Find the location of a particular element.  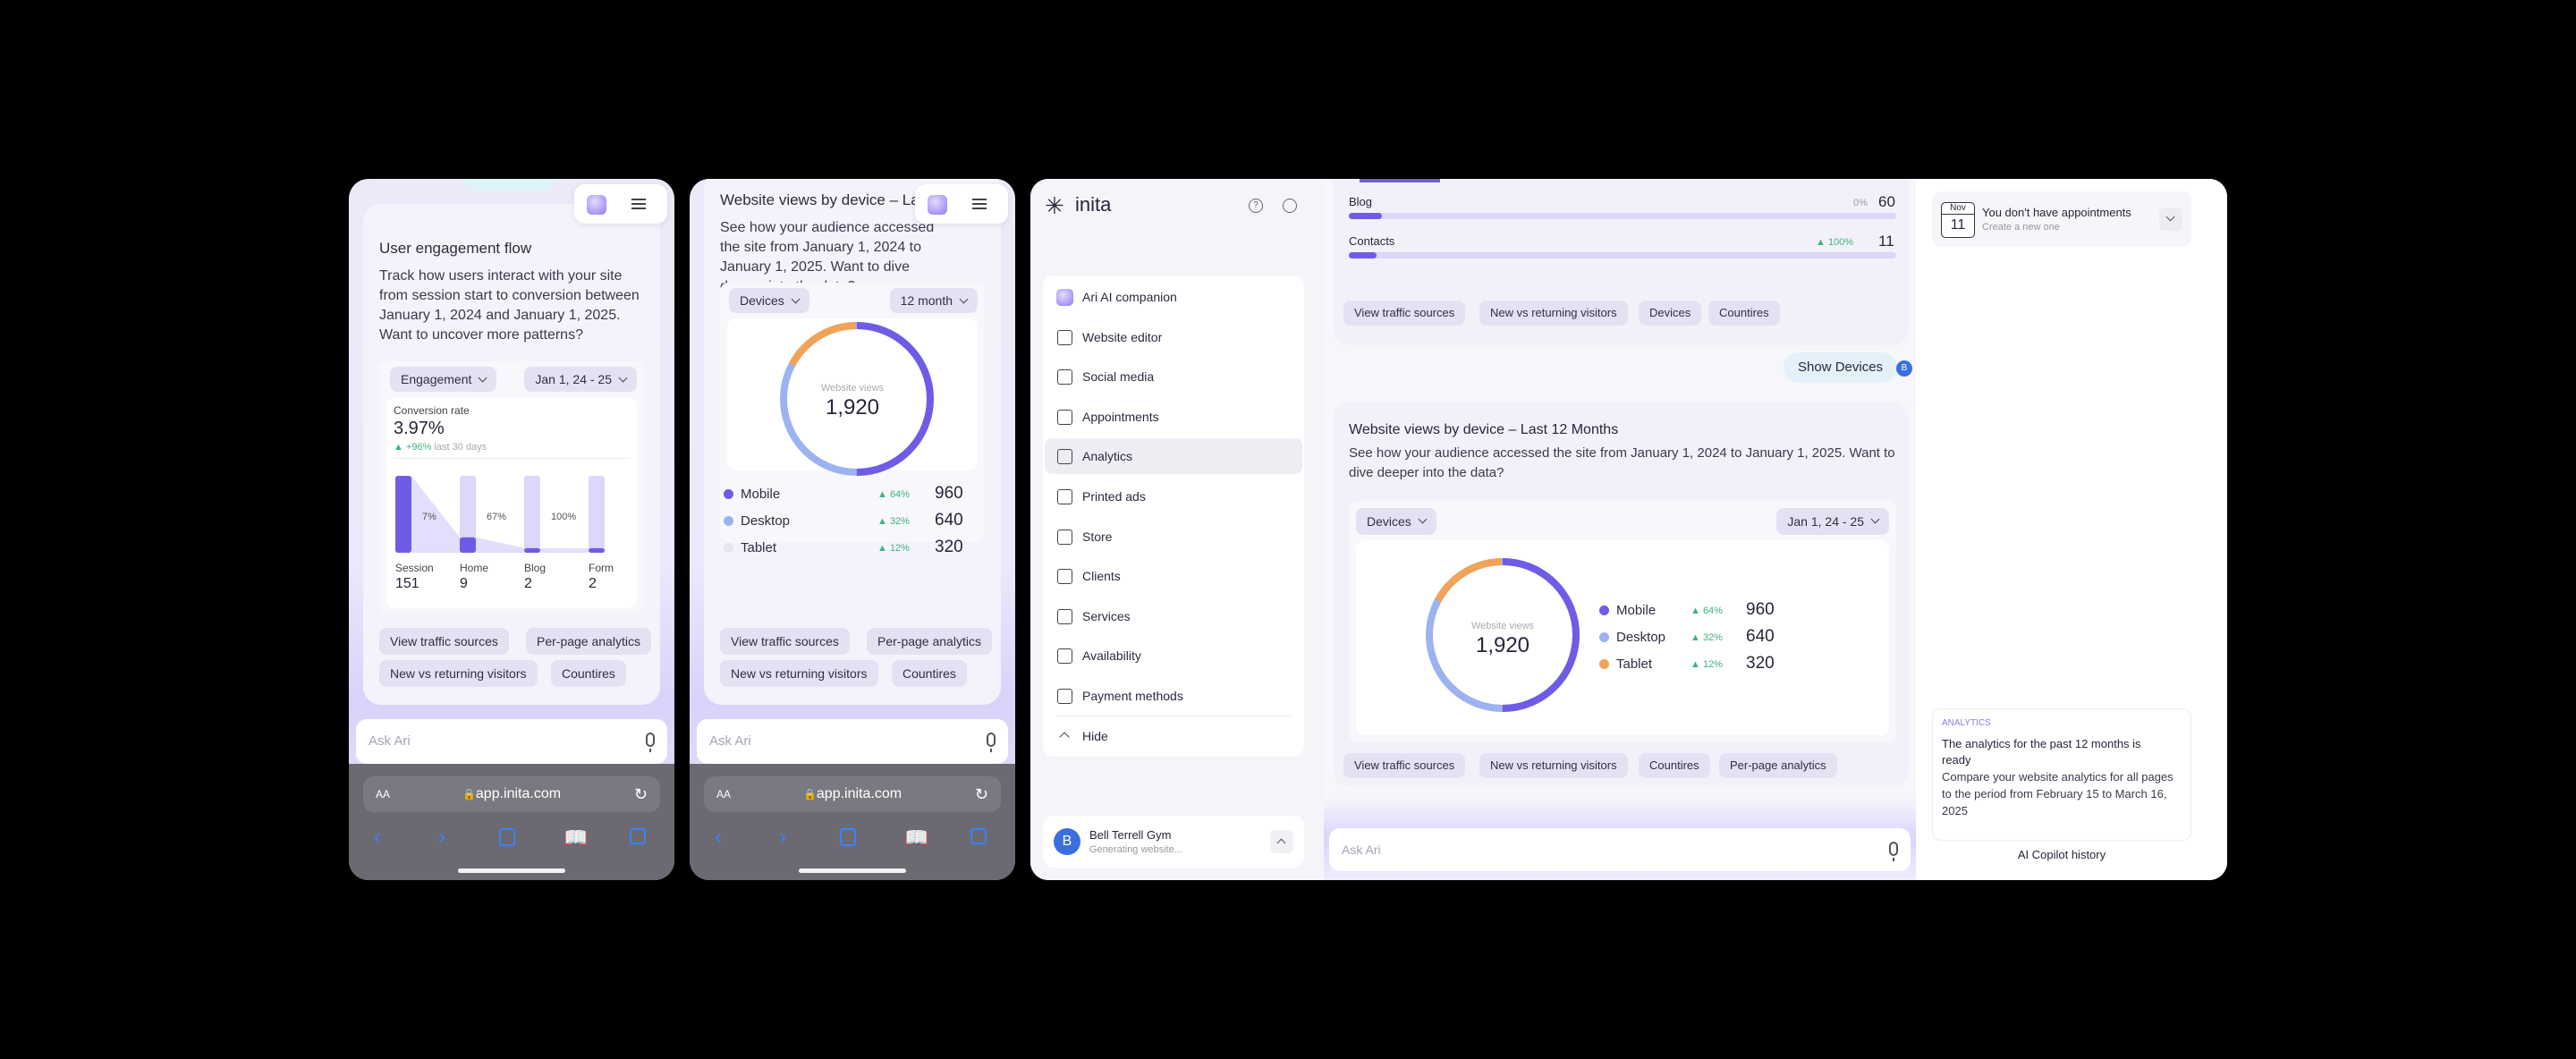

sidebar-item-appointments: Appointments is located at coordinates (1173, 417).